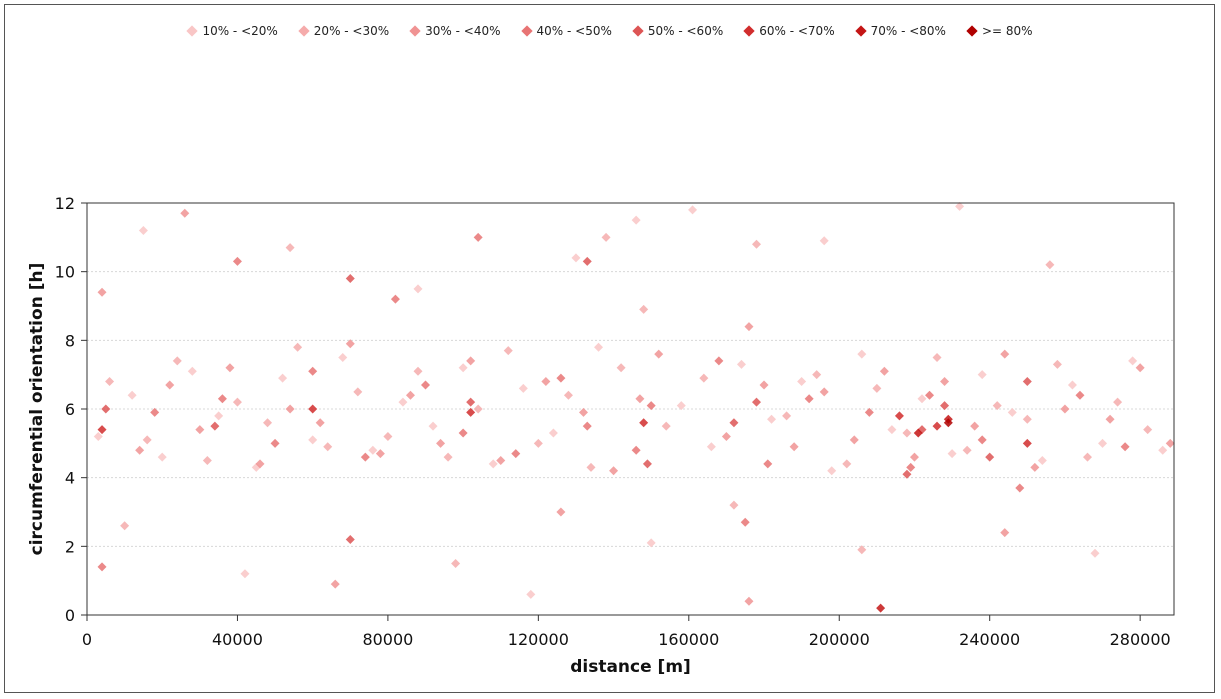 This screenshot has width=1221, height=699. Describe the element at coordinates (688, 639) in the screenshot. I see `x-tick-label: 160000` at that location.